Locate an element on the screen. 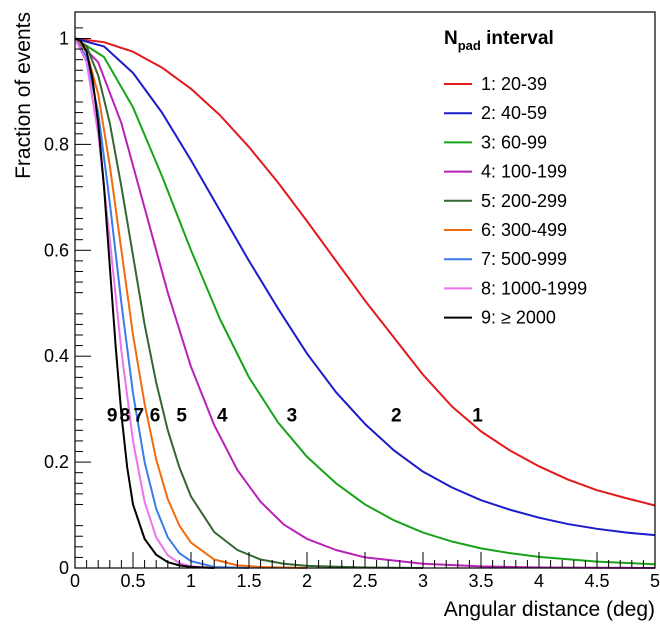 The image size is (660, 624). x-tick-label: 5 is located at coordinates (655, 581).